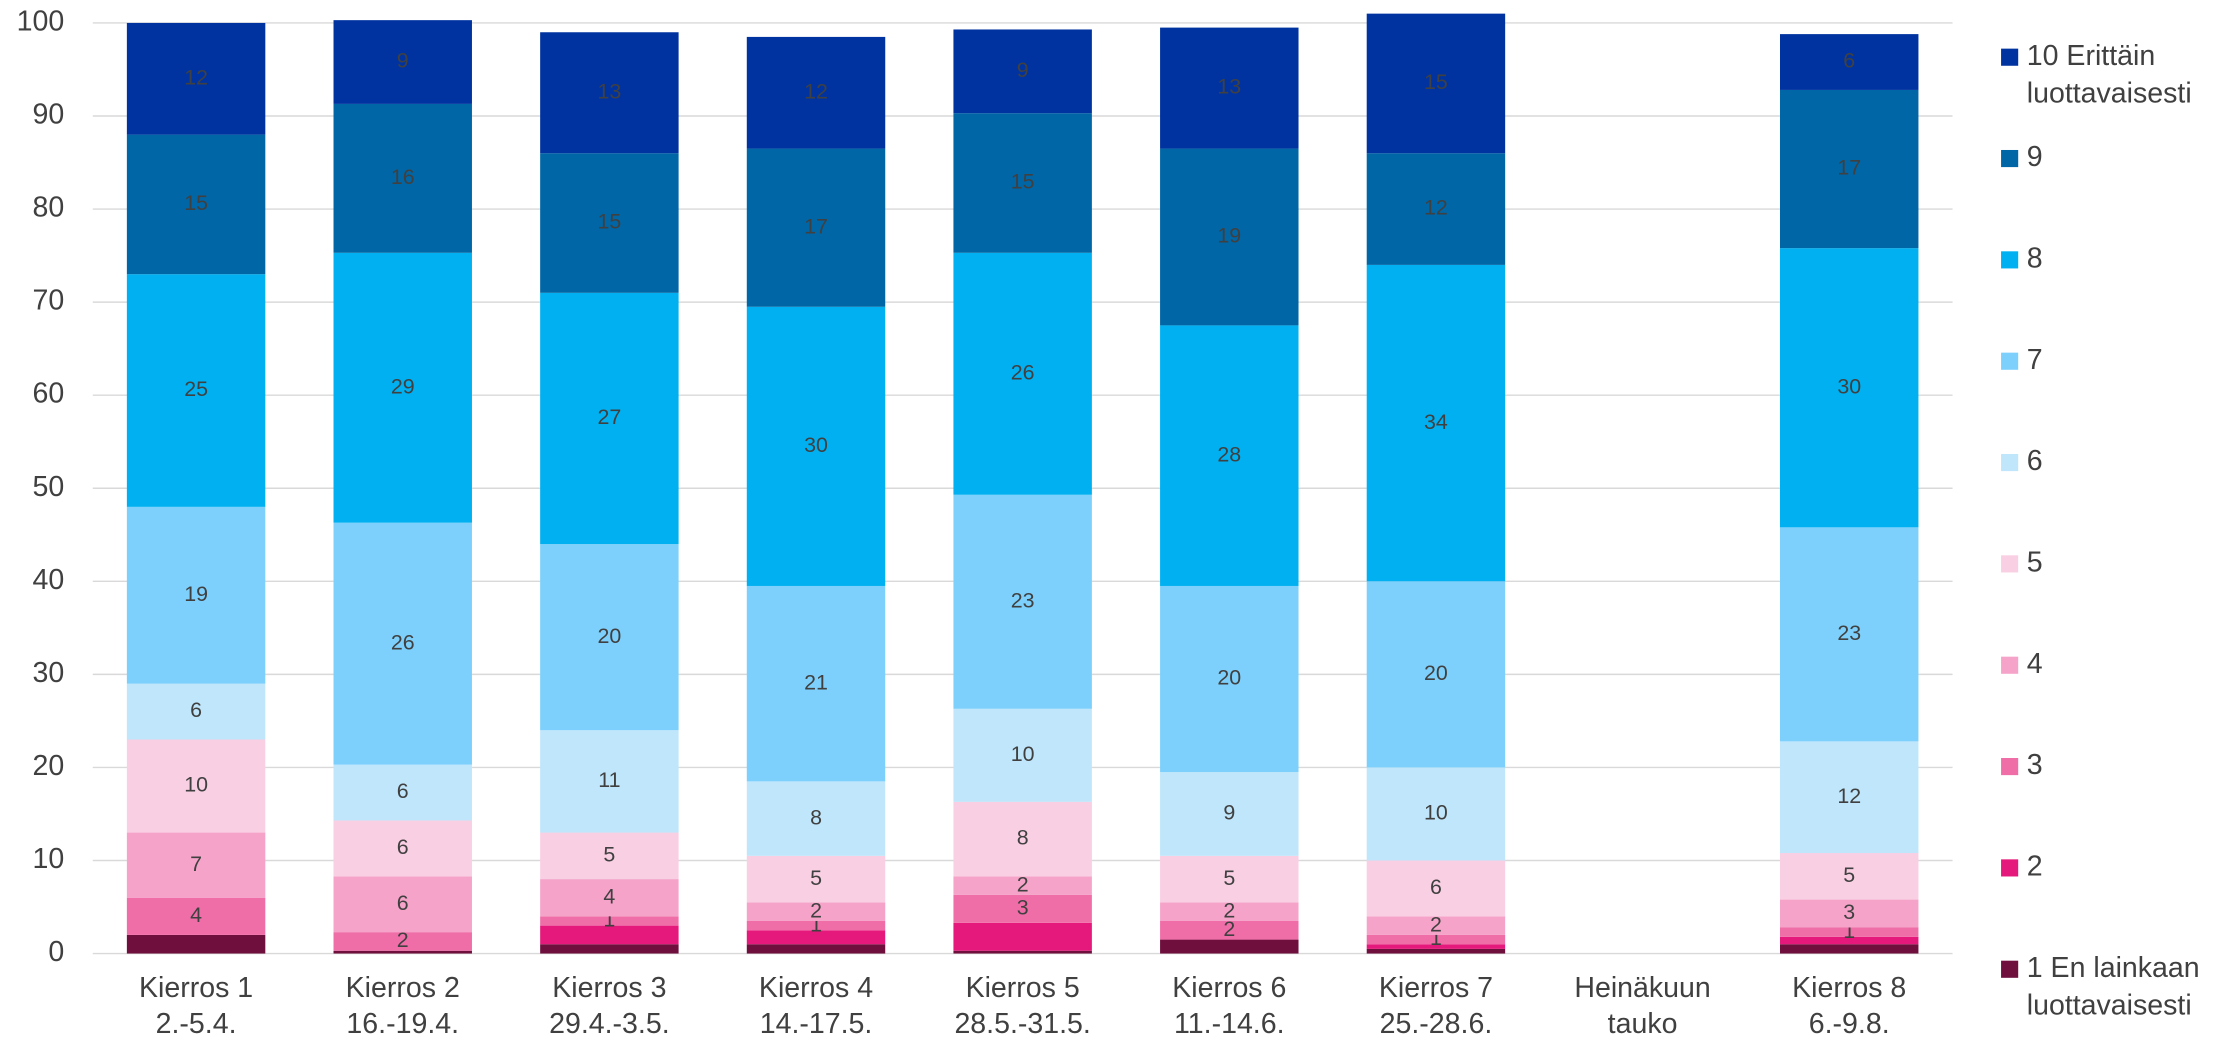 The image size is (2238, 1045). What do you see at coordinates (1849, 1006) in the screenshot?
I see `x-tick-label: Kierros 8 6.-9.8.` at bounding box center [1849, 1006].